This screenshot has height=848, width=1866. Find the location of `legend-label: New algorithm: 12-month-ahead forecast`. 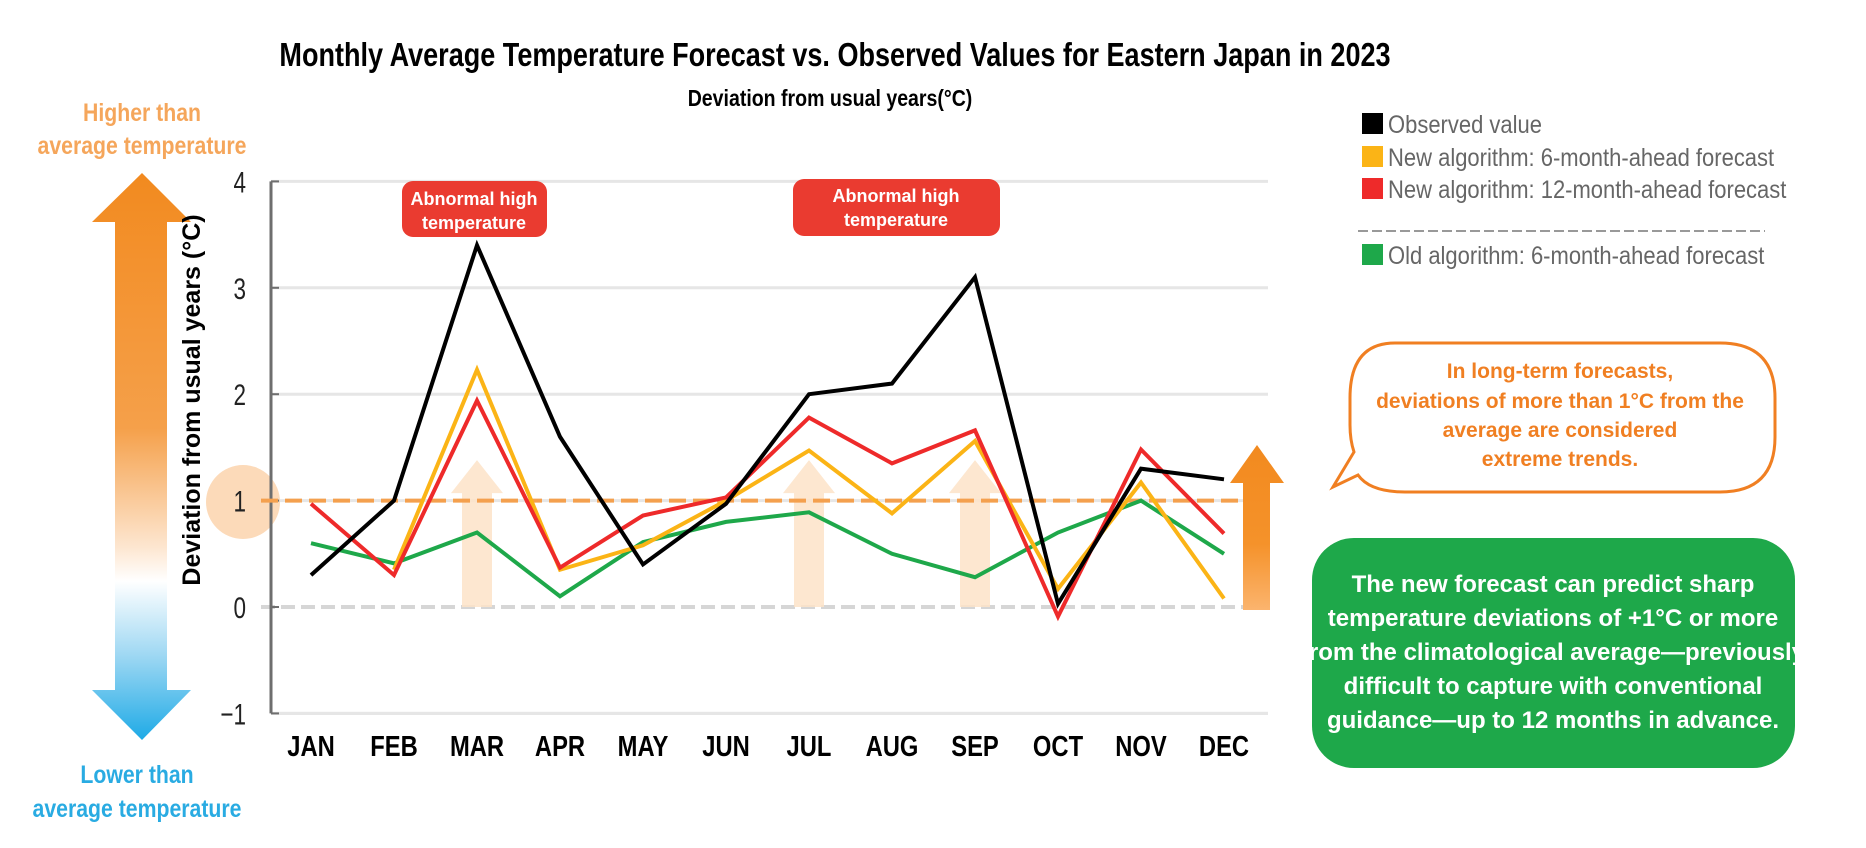

legend-label: New algorithm: 12-month-ahead forecast is located at coordinates (1587, 190).